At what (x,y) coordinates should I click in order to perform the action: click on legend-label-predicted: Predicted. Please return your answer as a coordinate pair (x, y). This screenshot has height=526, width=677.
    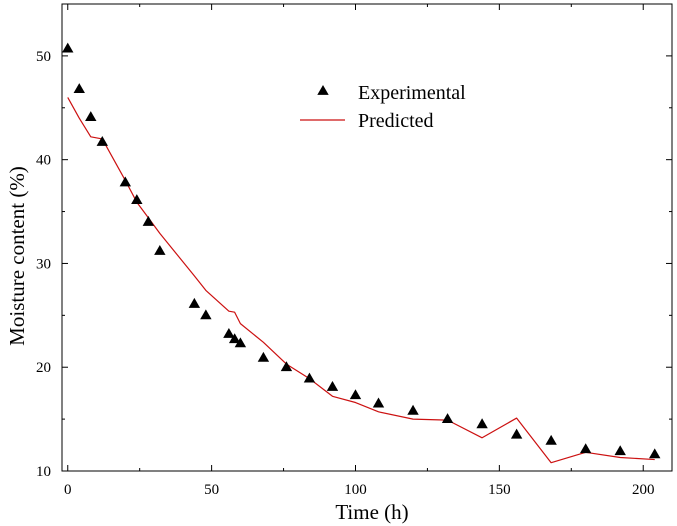
    Looking at the image, I should click on (396, 121).